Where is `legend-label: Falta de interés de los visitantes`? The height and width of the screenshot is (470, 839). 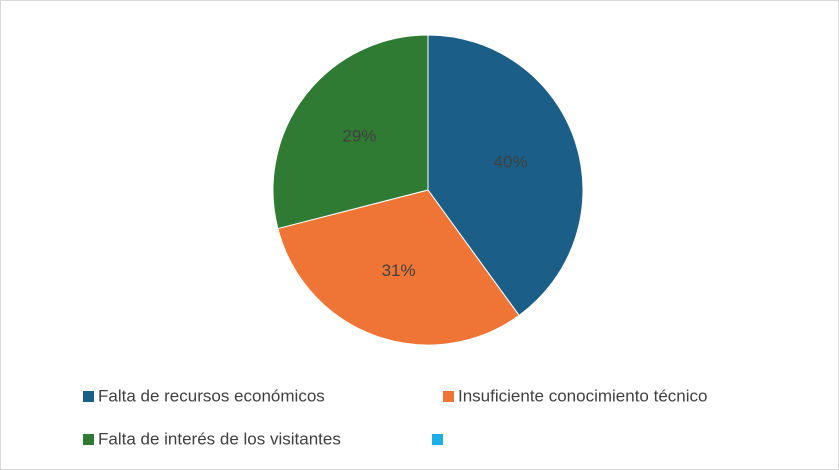 legend-label: Falta de interés de los visitantes is located at coordinates (219, 438).